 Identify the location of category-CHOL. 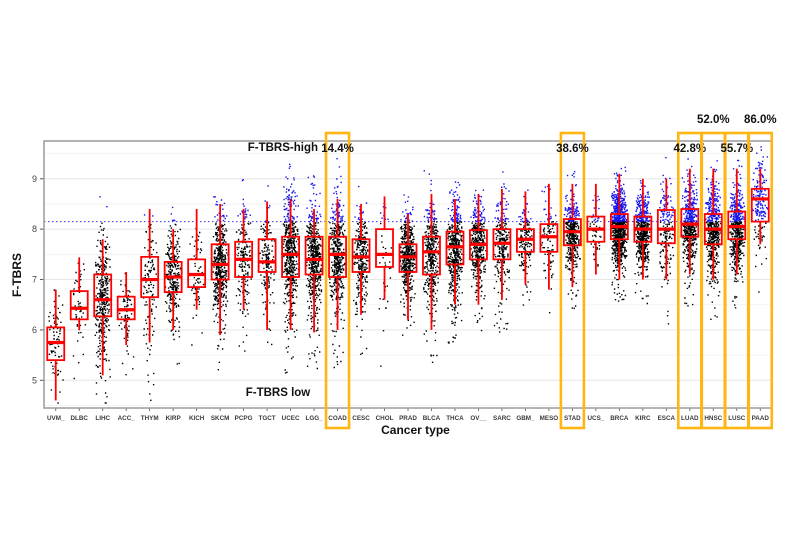
(384, 281).